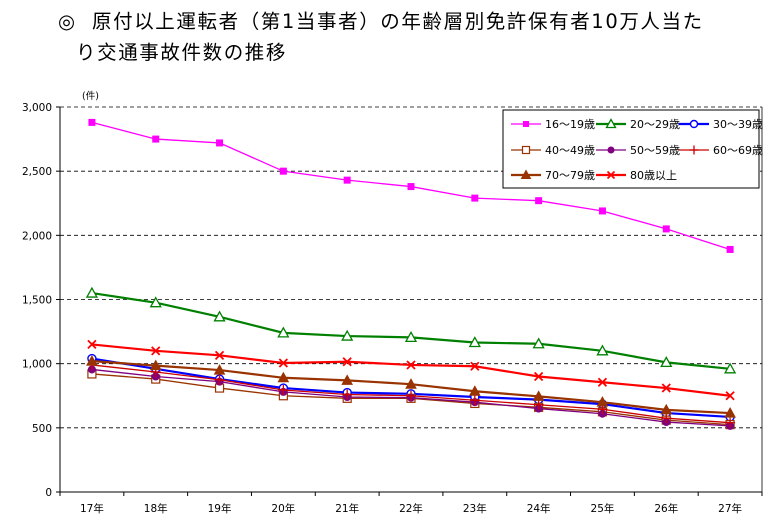 The image size is (776, 520). What do you see at coordinates (182, 52) in the screenshot?
I see `title-line-2: り交通事故件数の推移` at bounding box center [182, 52].